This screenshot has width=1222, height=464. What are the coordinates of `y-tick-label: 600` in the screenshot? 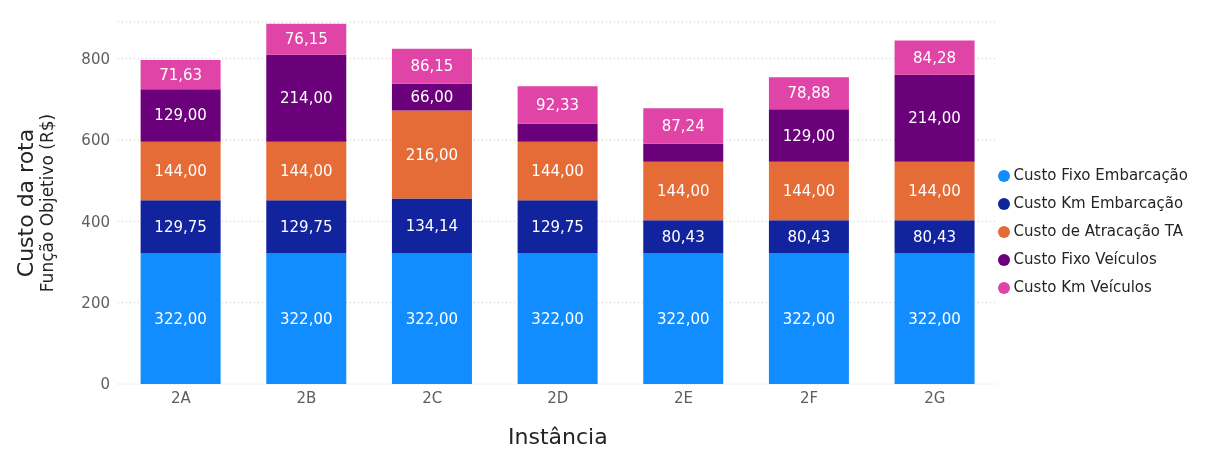 It's located at (95, 140).